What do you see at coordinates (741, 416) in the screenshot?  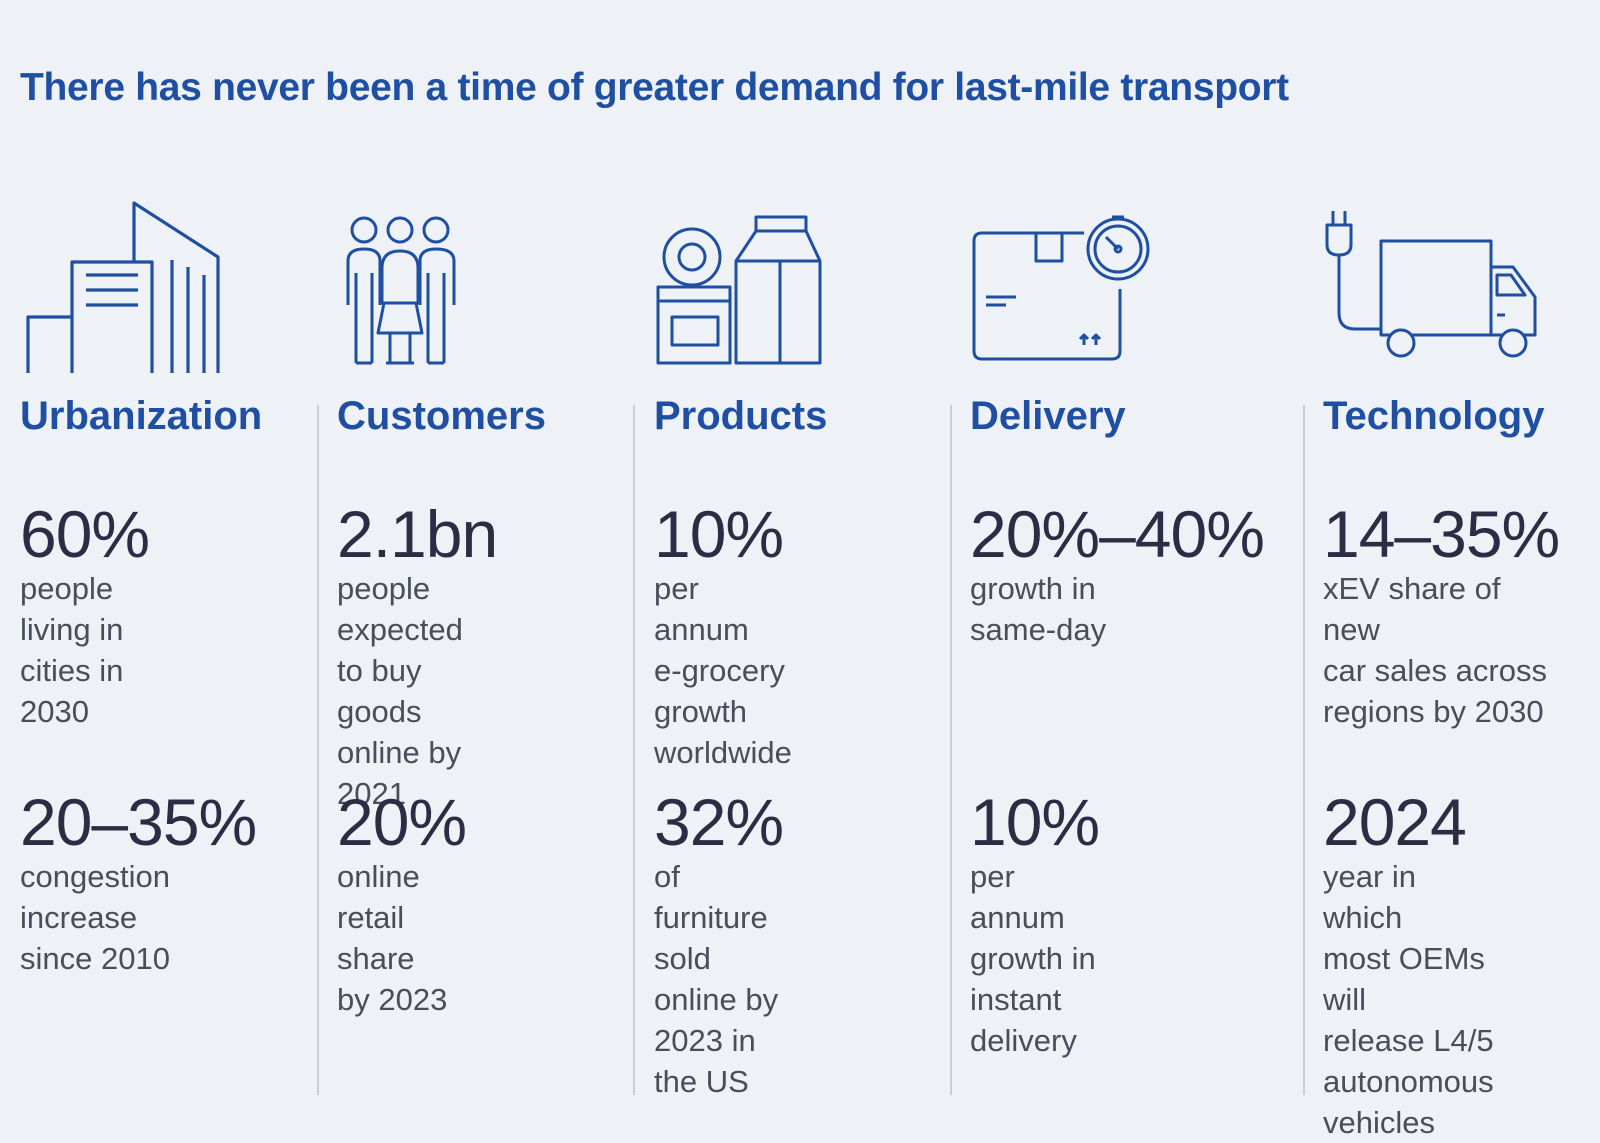 I see `column-heading: Products` at bounding box center [741, 416].